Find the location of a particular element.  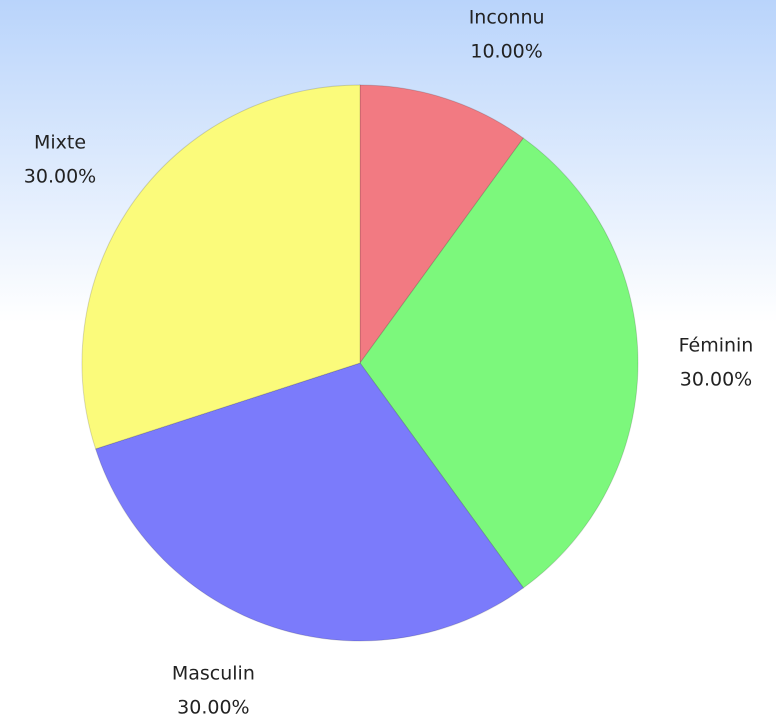

slice-label: Mixte is located at coordinates (60, 143).